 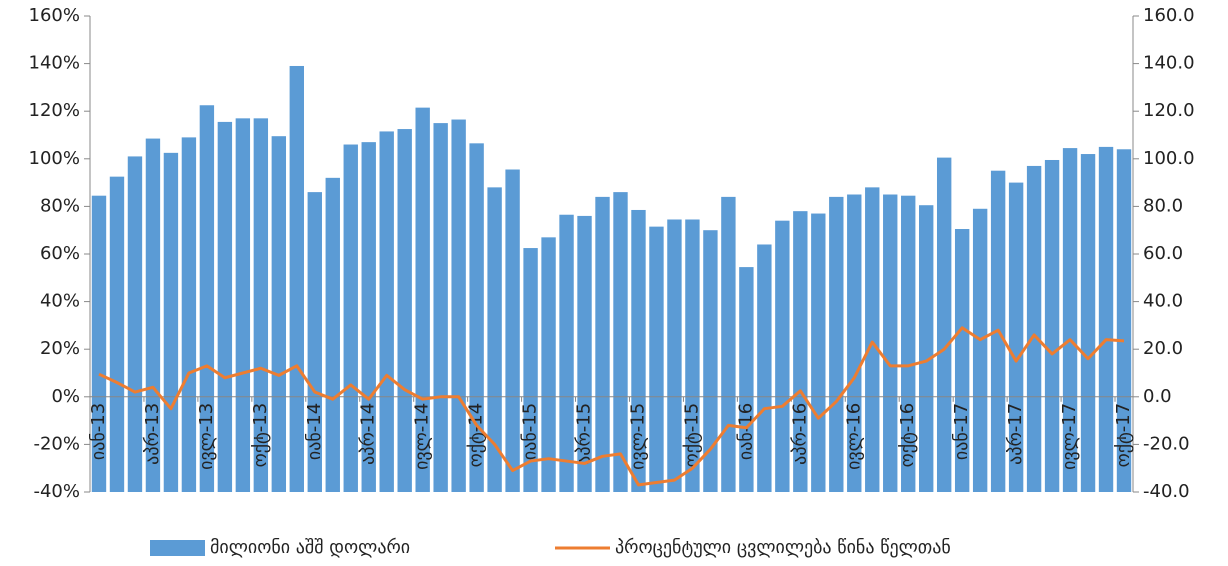 What do you see at coordinates (152, 434) in the screenshot?
I see `x-tick-label: აპრ-13` at bounding box center [152, 434].